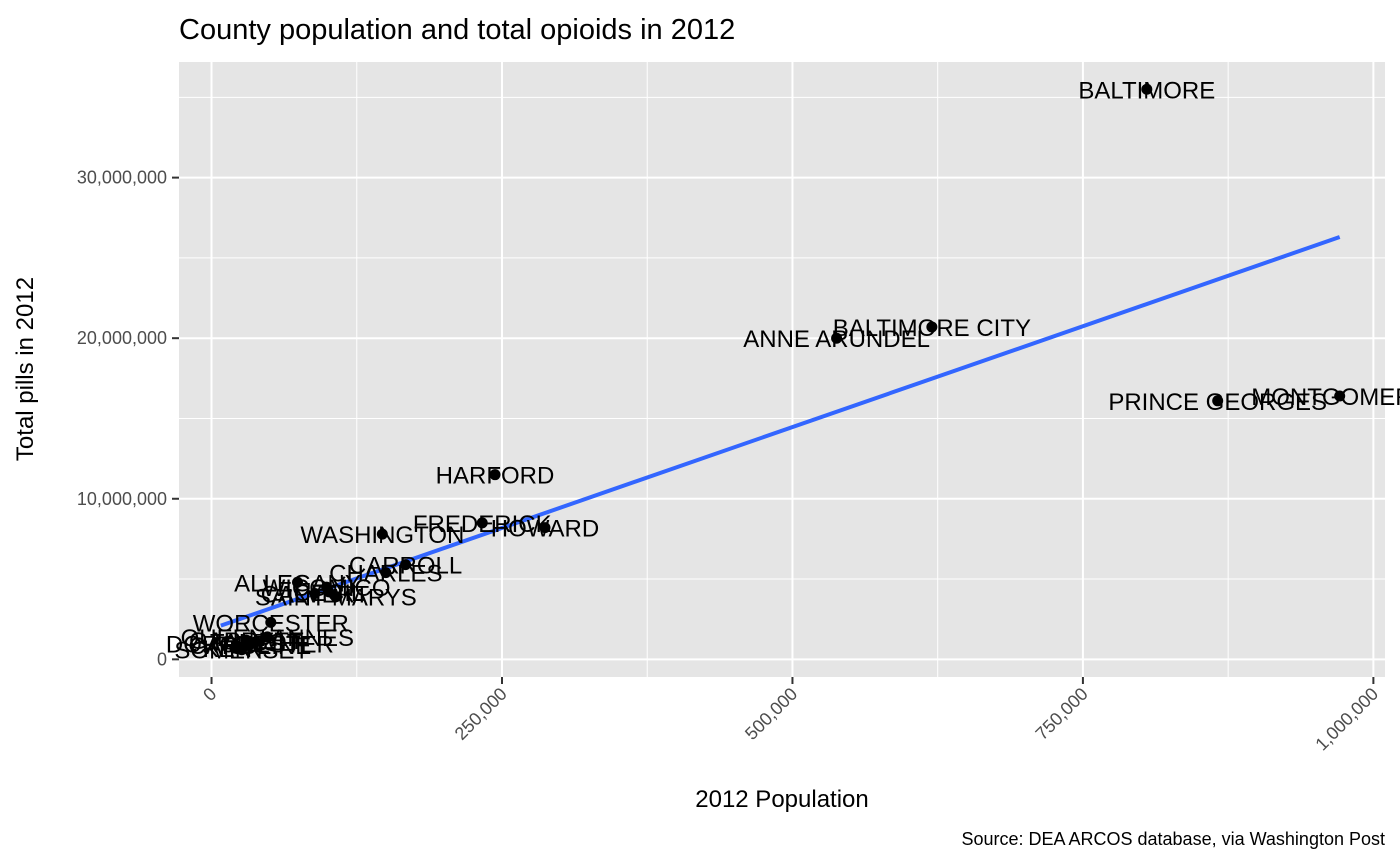  I want to click on point-label: CARROLL, so click(405, 566).